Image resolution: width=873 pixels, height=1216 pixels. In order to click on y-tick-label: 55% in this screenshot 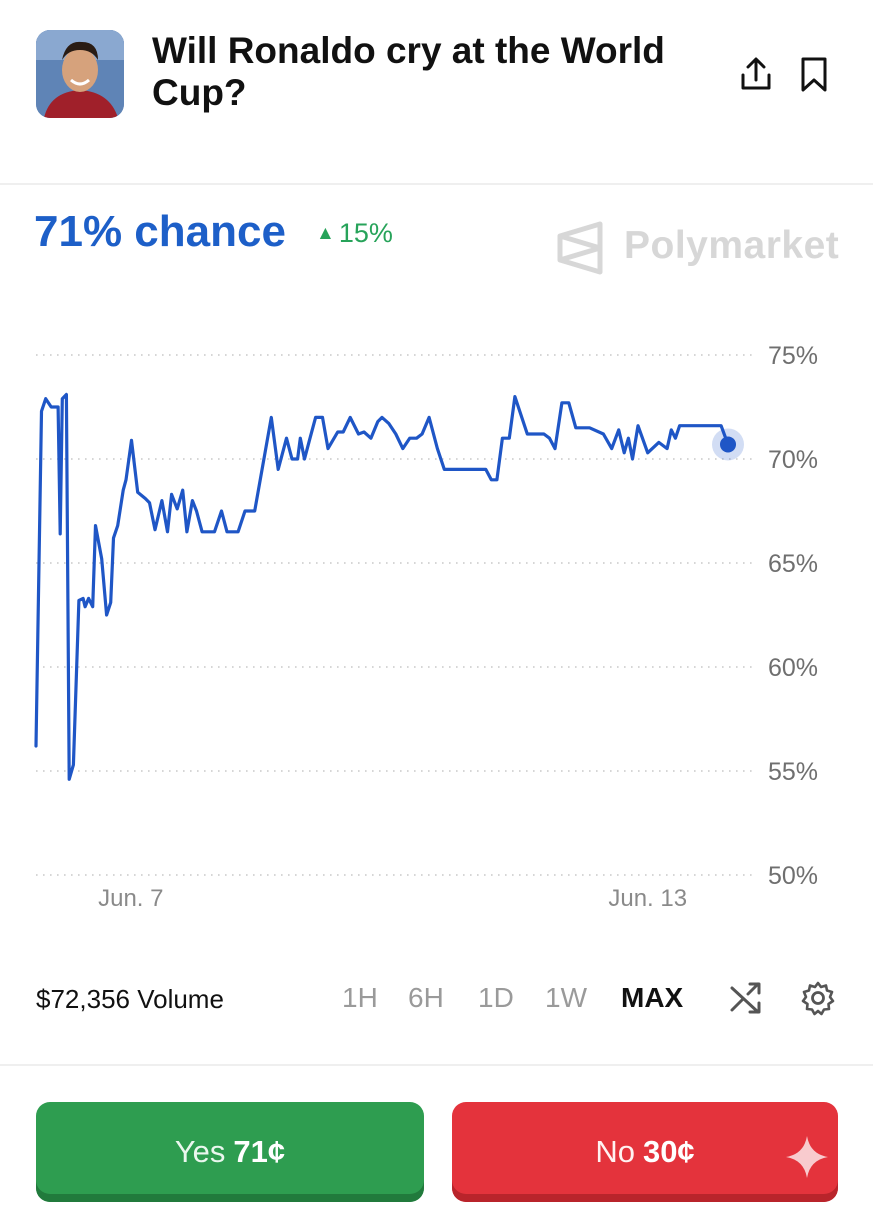, I will do `click(793, 772)`.